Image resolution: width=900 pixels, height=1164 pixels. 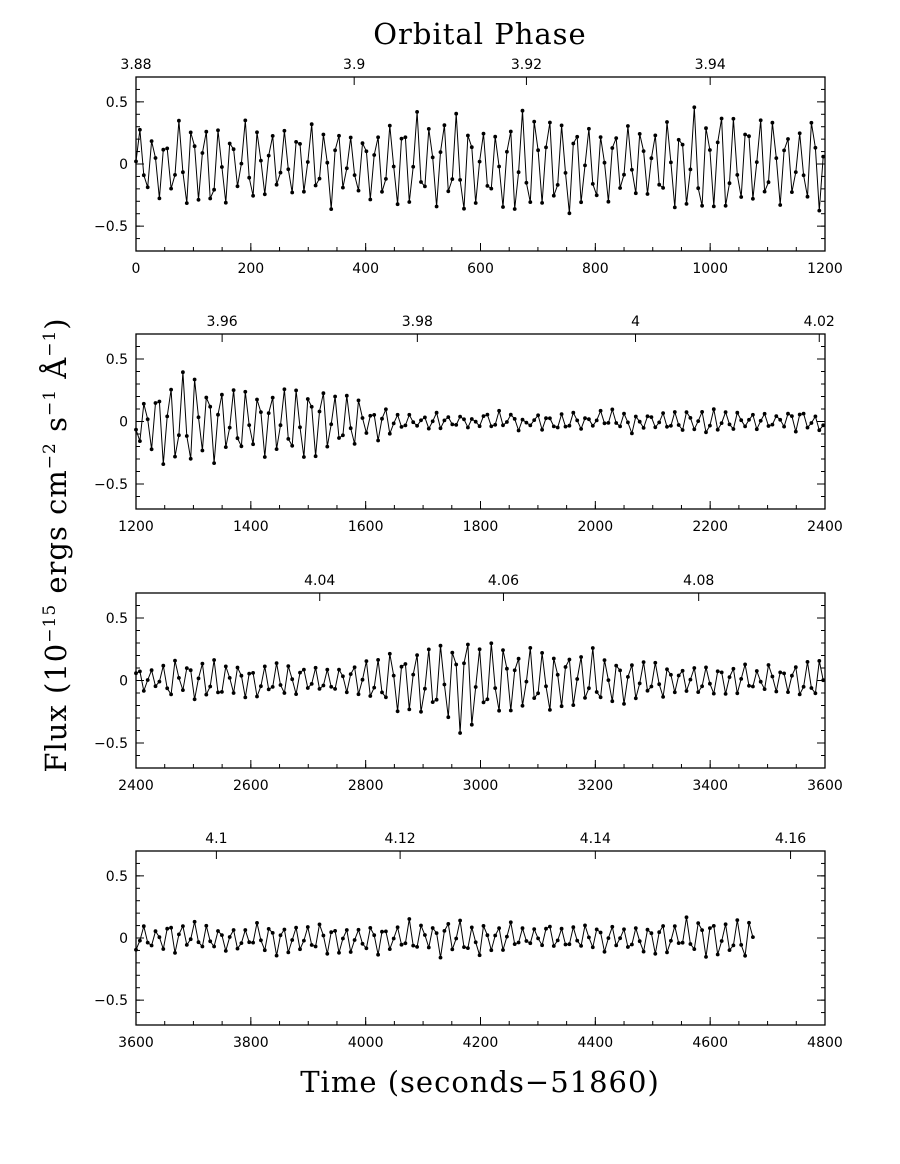 I want to click on x-tick-label: 2000, so click(x=596, y=527).